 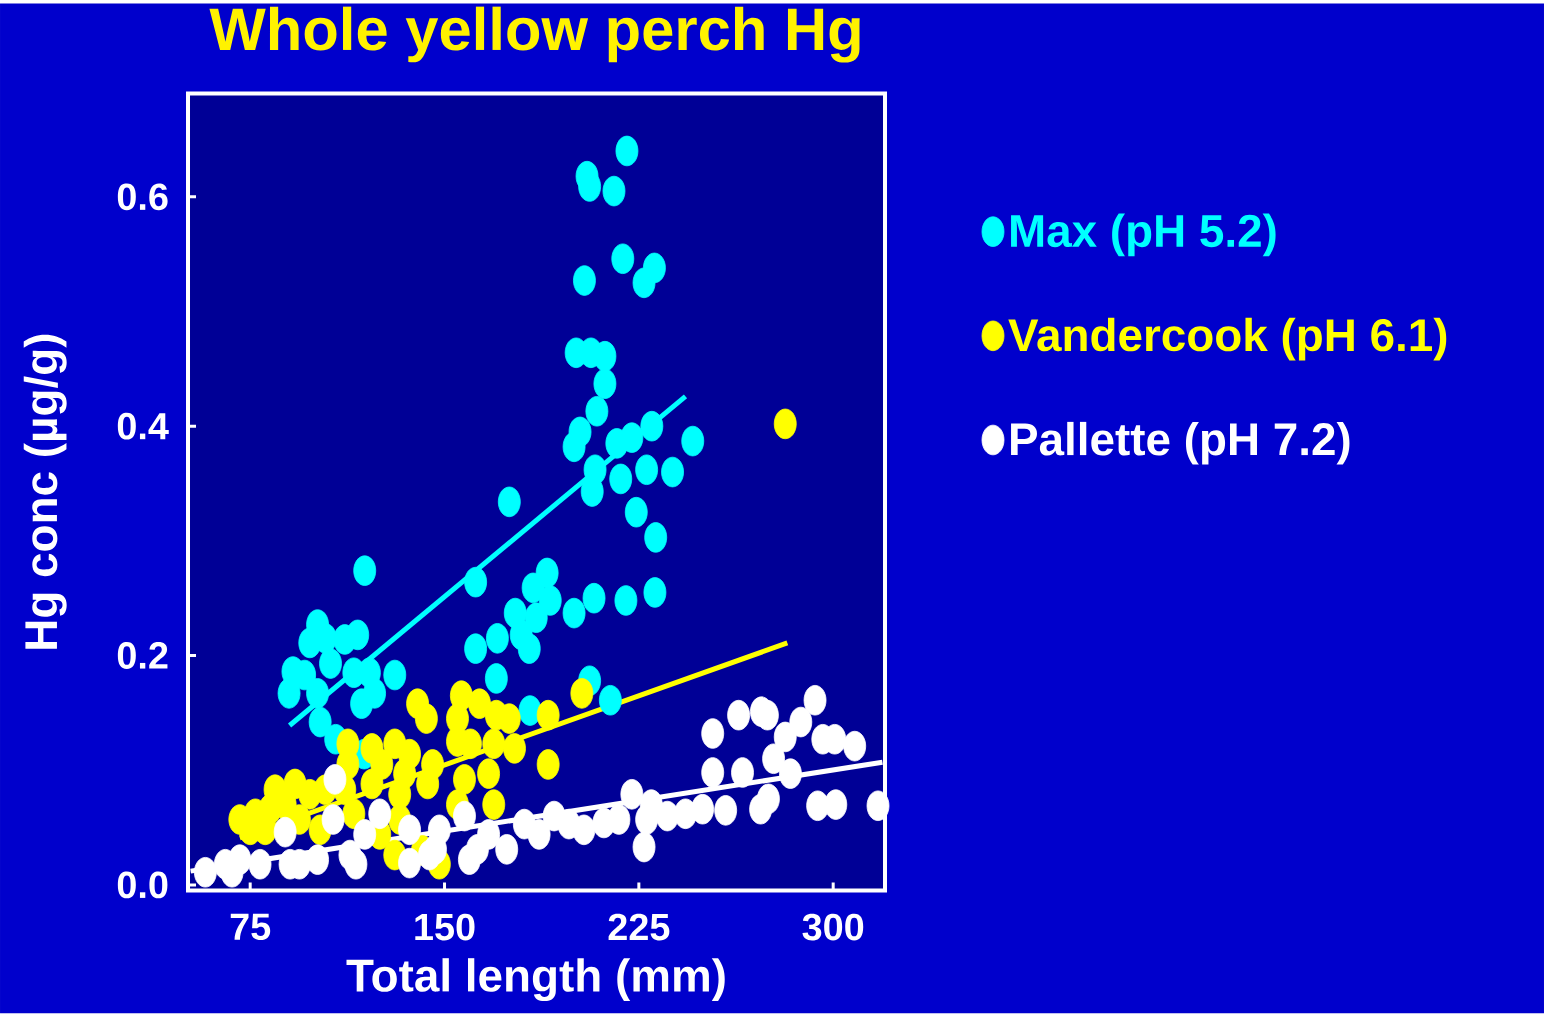 I want to click on x-tick-label: 150, so click(x=445, y=927).